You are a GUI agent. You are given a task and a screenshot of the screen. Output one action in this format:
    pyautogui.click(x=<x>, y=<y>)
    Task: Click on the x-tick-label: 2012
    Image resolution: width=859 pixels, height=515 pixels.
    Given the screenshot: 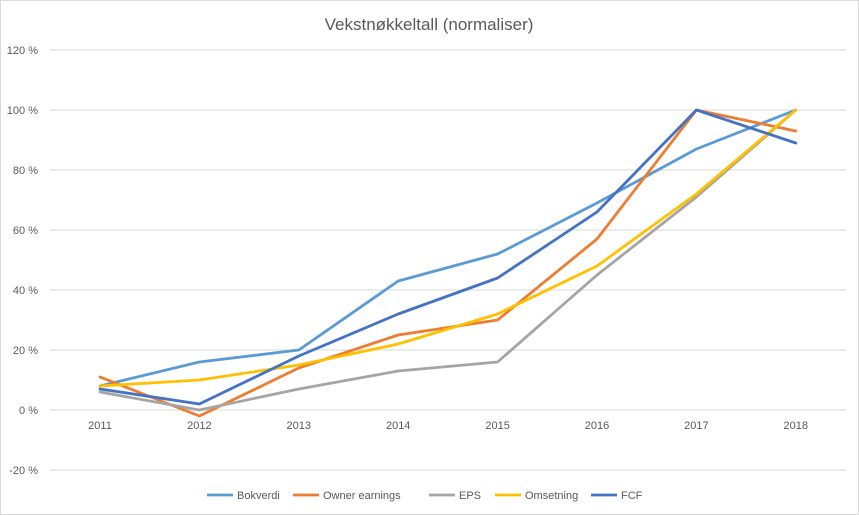 What is the action you would take?
    pyautogui.click(x=199, y=426)
    